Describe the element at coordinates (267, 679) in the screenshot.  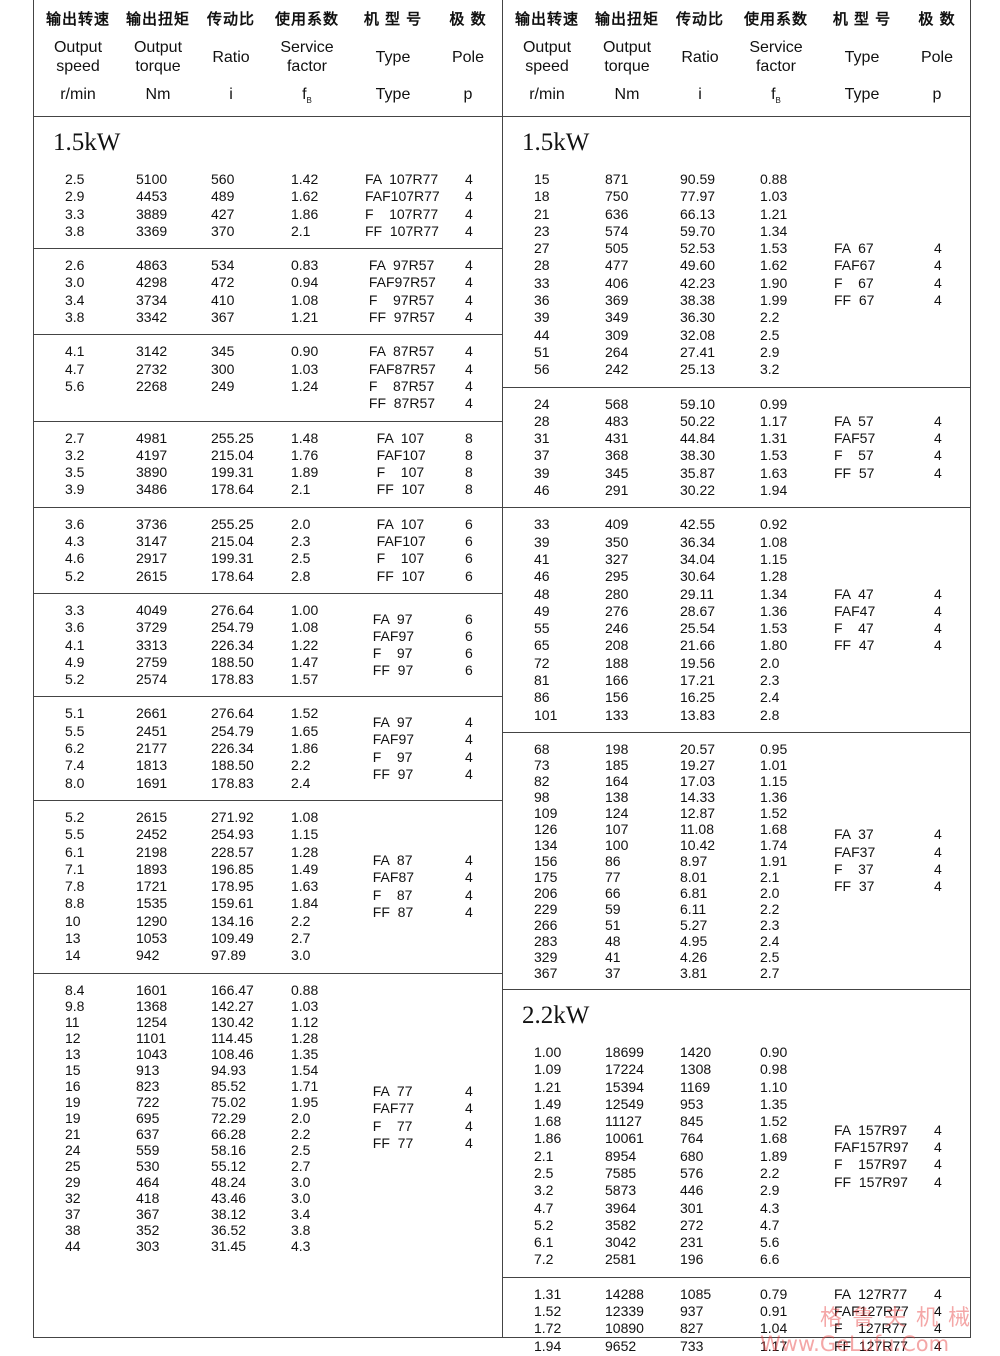
I see `table-row: 5.2 2574 178.83 1.57` at that location.